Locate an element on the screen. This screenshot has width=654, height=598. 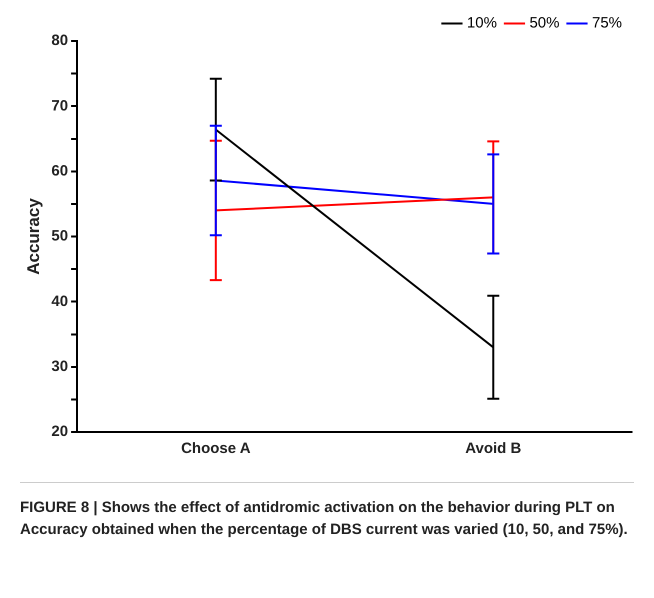
y-tick-label: 60 is located at coordinates (59, 171).